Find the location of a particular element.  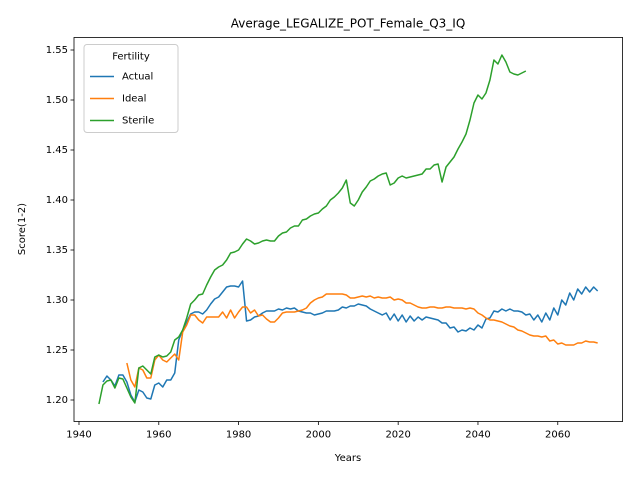

legend-label: Sterile is located at coordinates (138, 121).